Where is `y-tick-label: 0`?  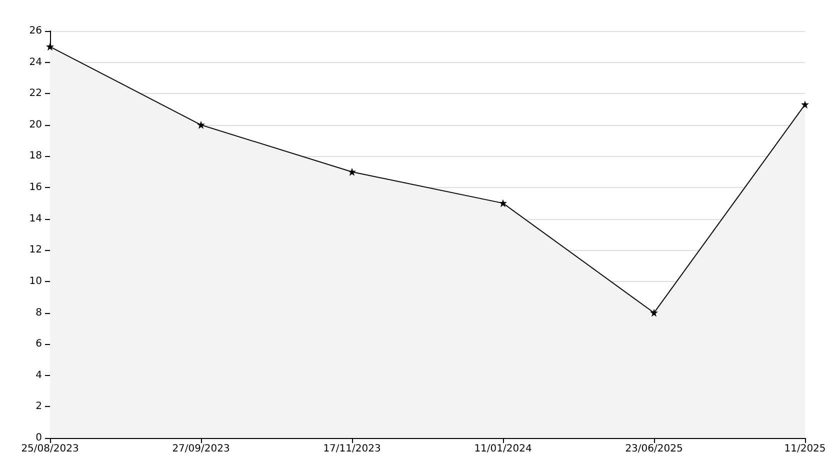 y-tick-label: 0 is located at coordinates (39, 438).